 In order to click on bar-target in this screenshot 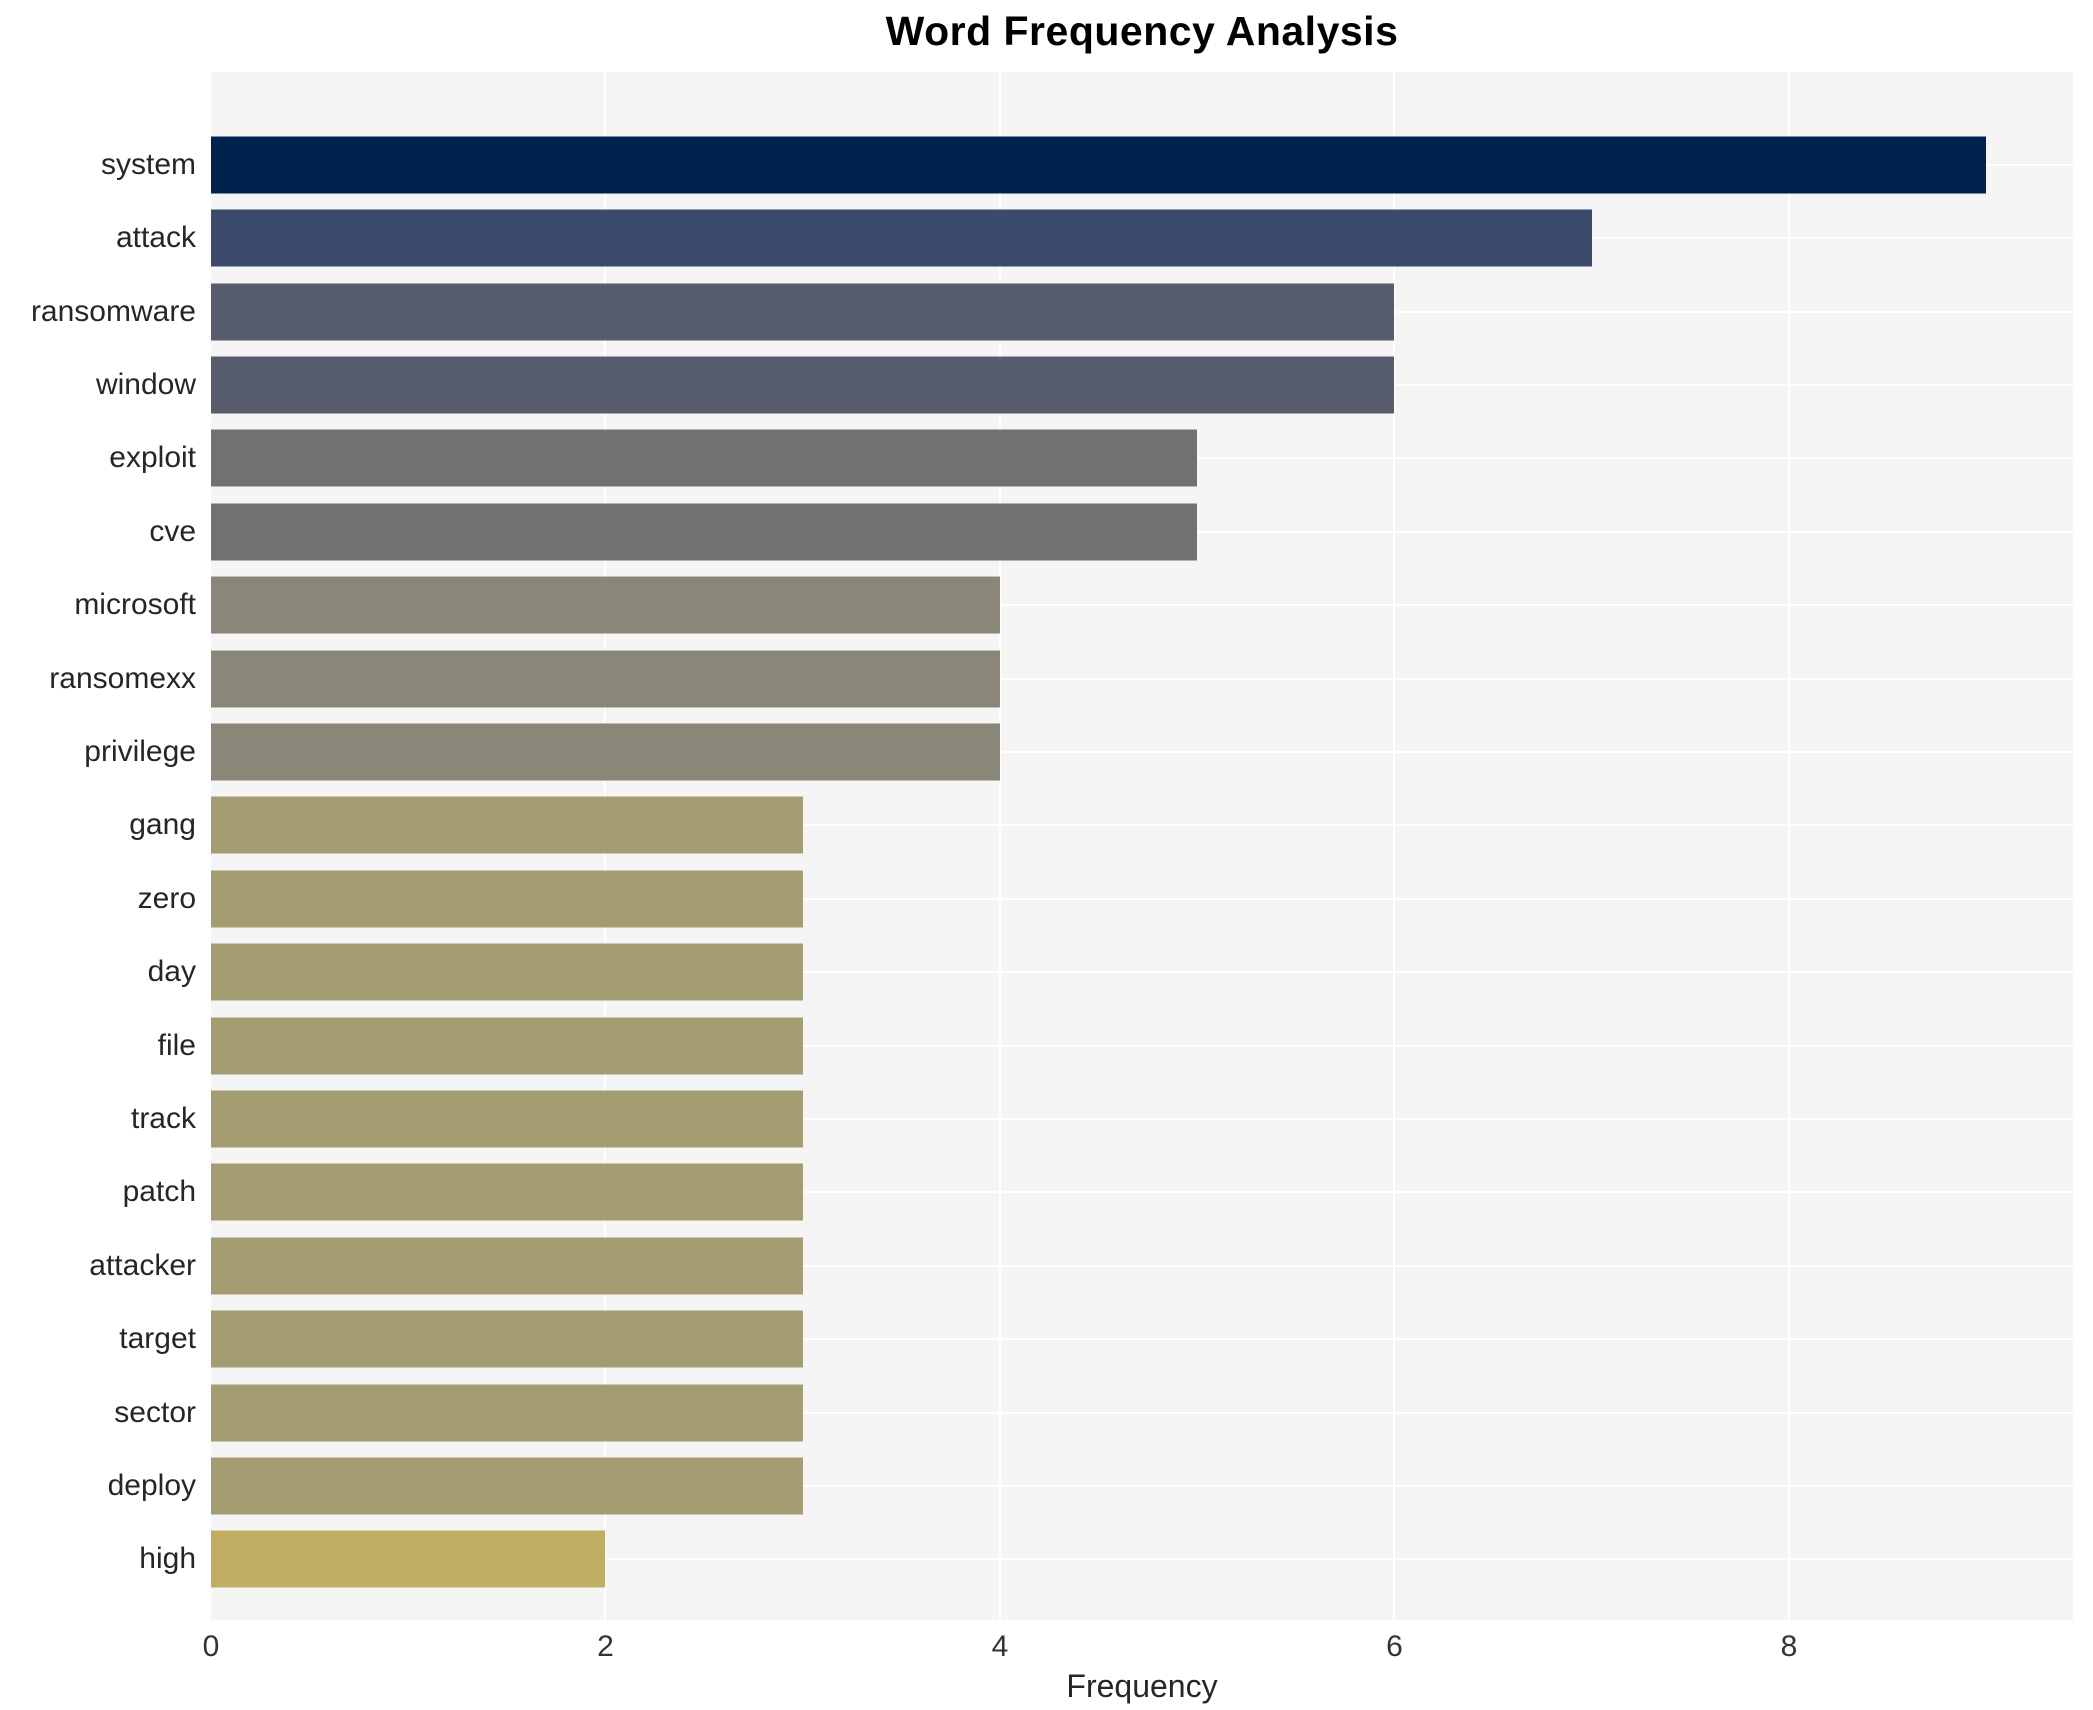, I will do `click(507, 1339)`.